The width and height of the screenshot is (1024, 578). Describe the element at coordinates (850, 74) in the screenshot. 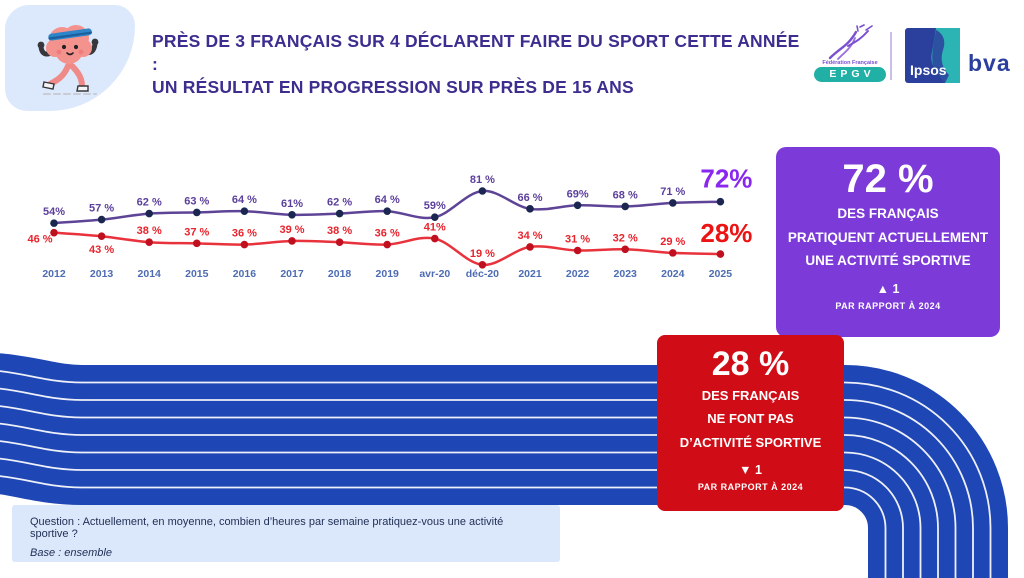

I see `epgv-wordmark: EPGV` at that location.